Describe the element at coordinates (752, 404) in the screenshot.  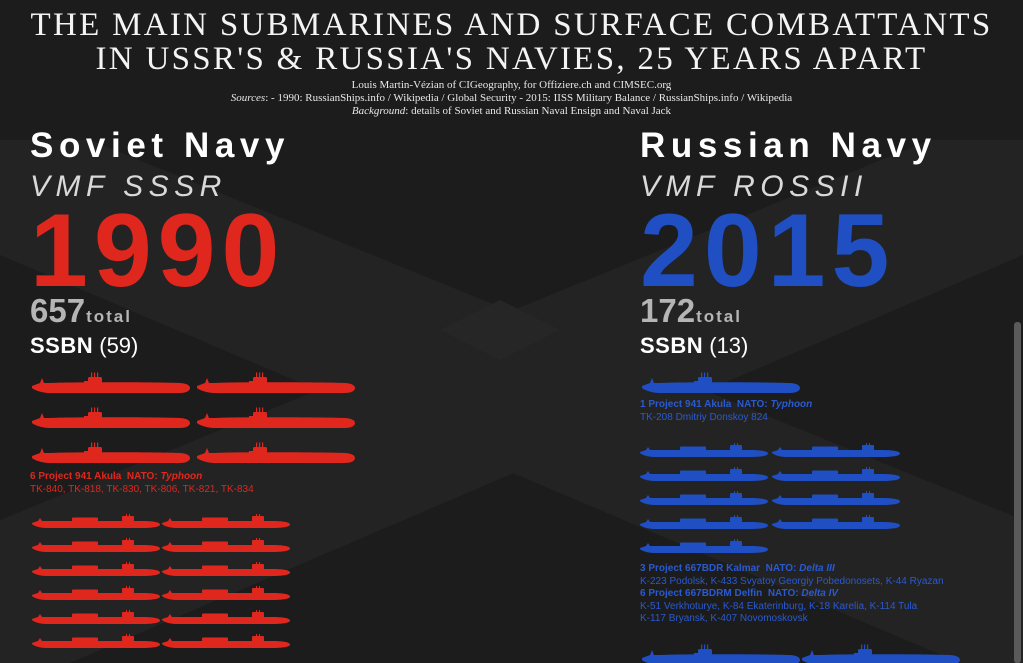
I see `russian-akula-nato-label: NATO:` at that location.